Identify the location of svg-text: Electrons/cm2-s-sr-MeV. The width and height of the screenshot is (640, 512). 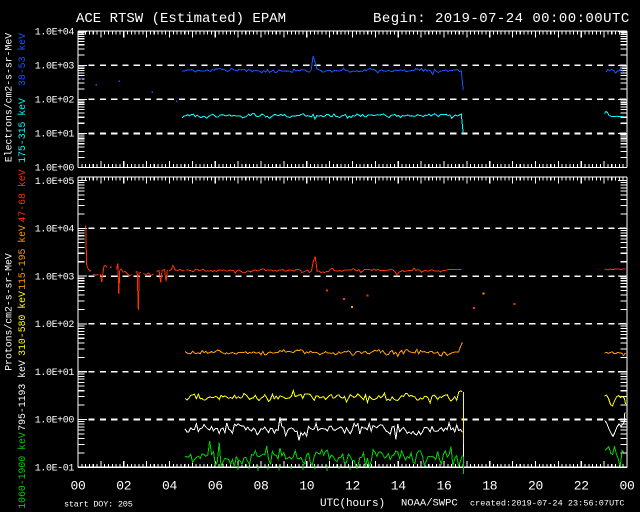
(9, 97).